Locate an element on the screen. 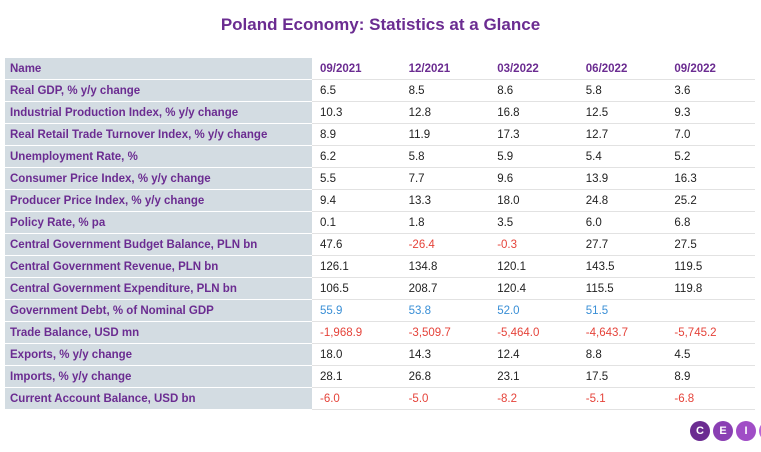 Image resolution: width=761 pixels, height=452 pixels. indicator-value: 53.8 is located at coordinates (445, 310).